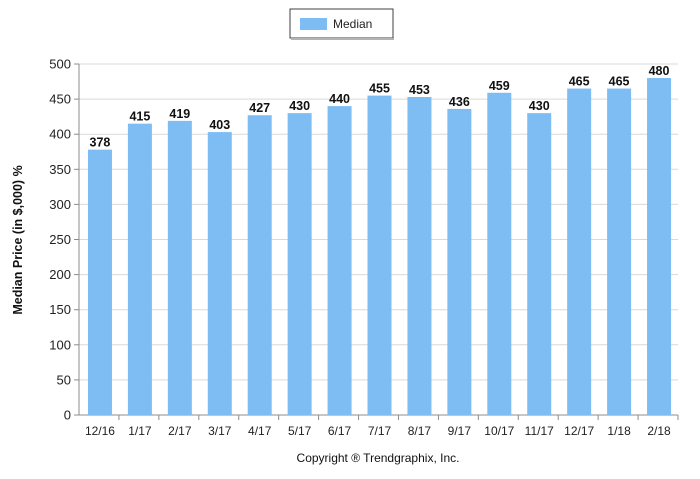 Image resolution: width=700 pixels, height=479 pixels. Describe the element at coordinates (419, 90) in the screenshot. I see `data-label: 453` at that location.